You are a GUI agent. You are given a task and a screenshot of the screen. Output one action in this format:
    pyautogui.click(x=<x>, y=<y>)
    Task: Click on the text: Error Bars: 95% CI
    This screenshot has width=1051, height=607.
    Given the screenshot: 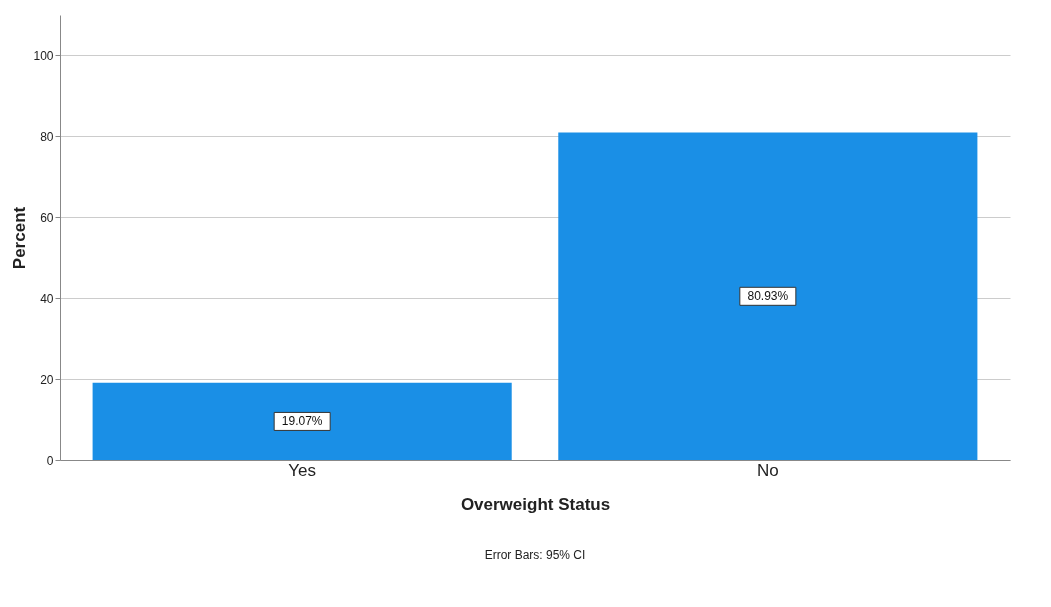 What is the action you would take?
    pyautogui.click(x=535, y=555)
    